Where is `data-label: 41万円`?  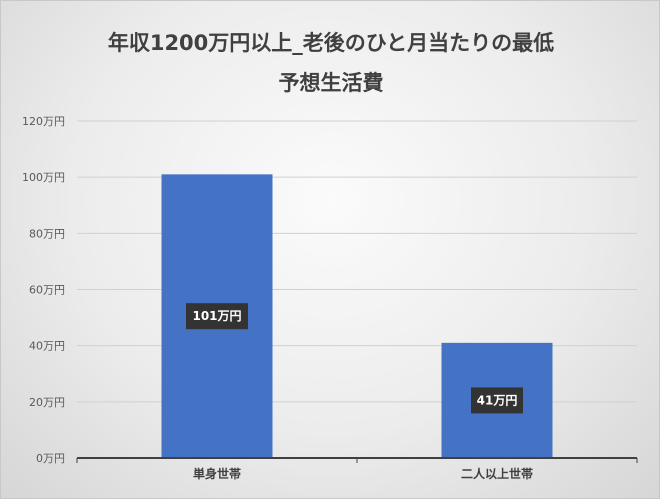
data-label: 41万円 is located at coordinates (497, 400).